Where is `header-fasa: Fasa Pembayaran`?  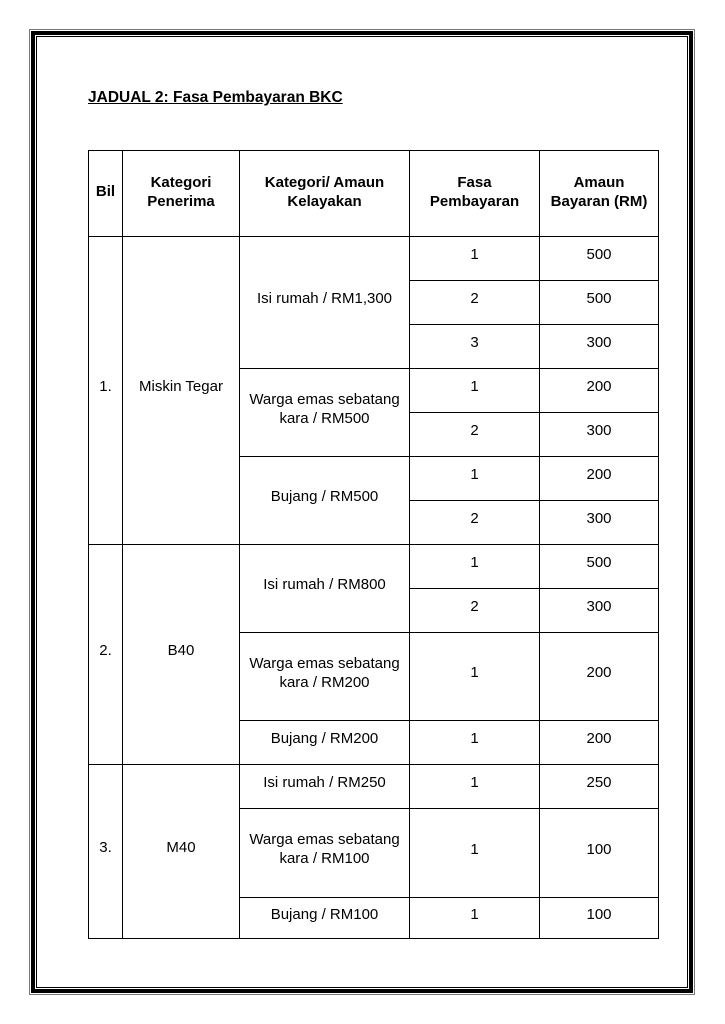 header-fasa: Fasa Pembayaran is located at coordinates (474, 193).